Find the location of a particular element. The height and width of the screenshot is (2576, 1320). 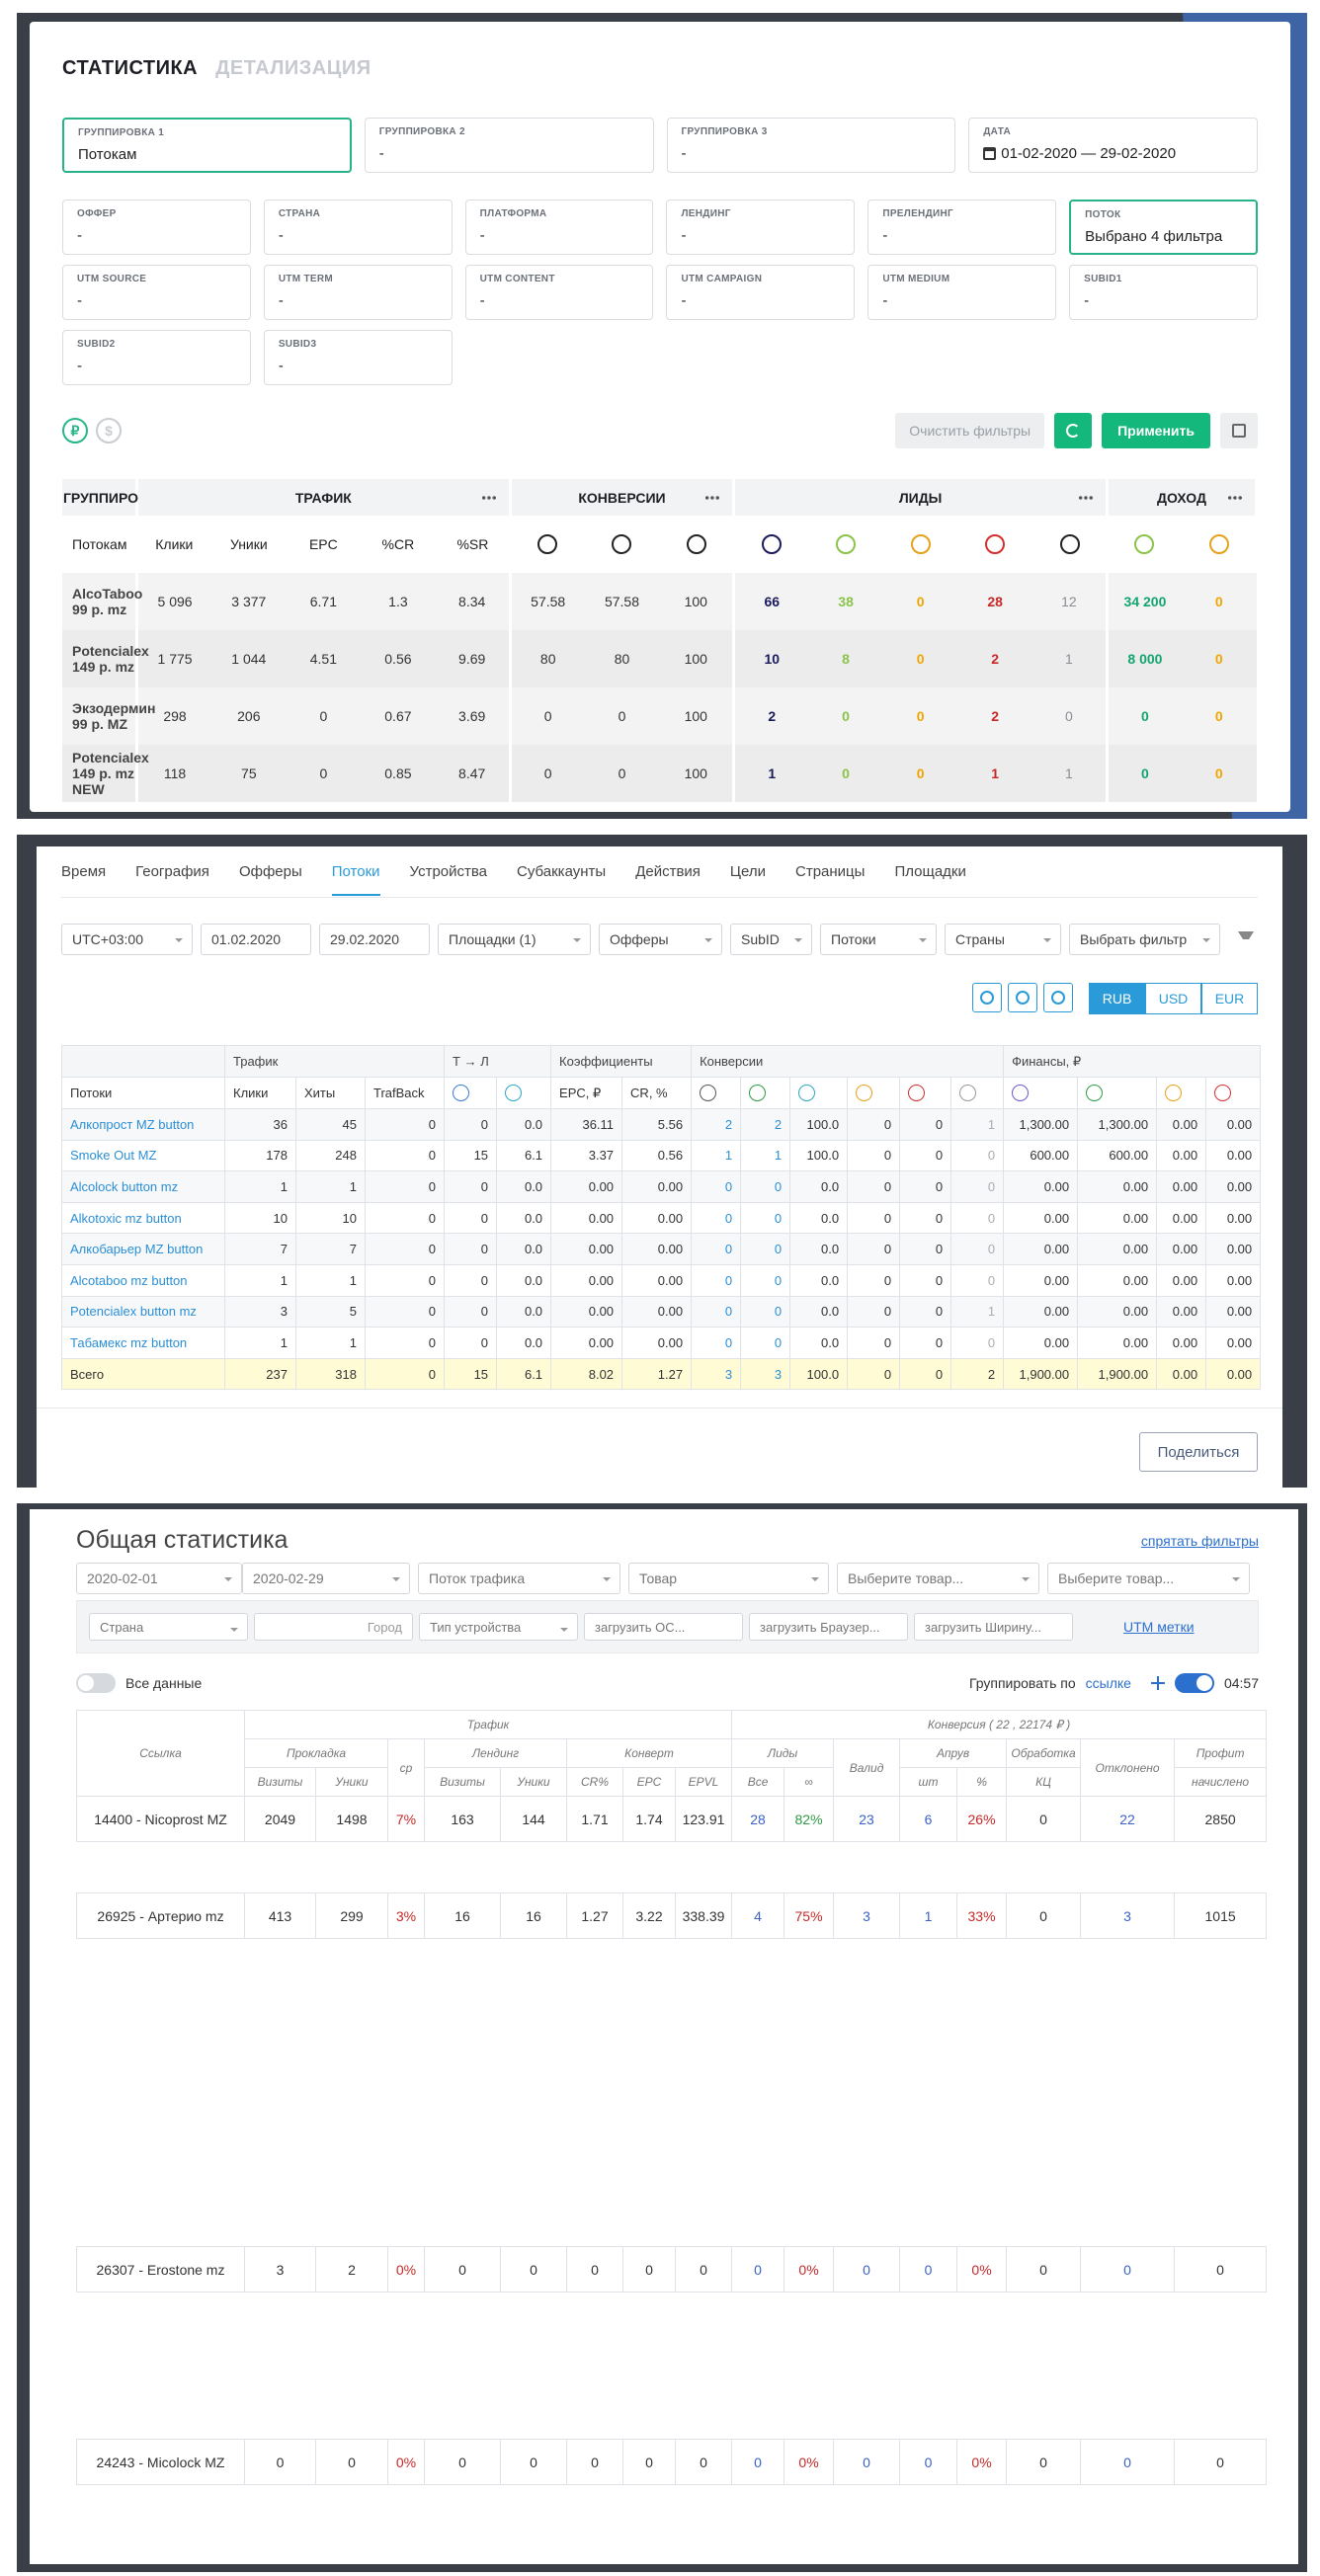

tab: Офферы is located at coordinates (270, 871).